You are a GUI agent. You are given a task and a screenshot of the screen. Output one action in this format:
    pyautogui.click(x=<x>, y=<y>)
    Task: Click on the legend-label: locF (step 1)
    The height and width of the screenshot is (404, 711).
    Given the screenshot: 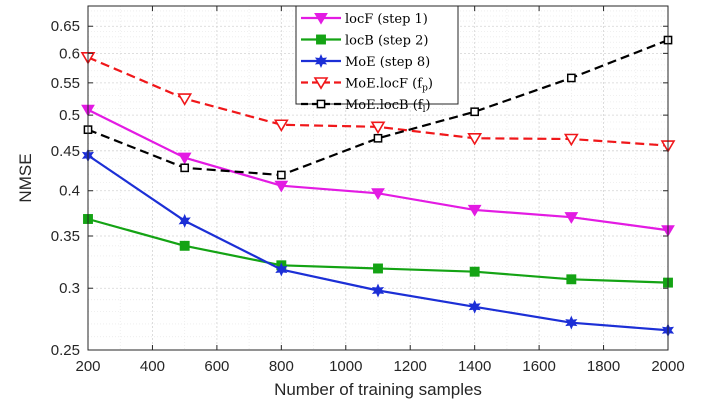 What is the action you would take?
    pyautogui.click(x=386, y=19)
    